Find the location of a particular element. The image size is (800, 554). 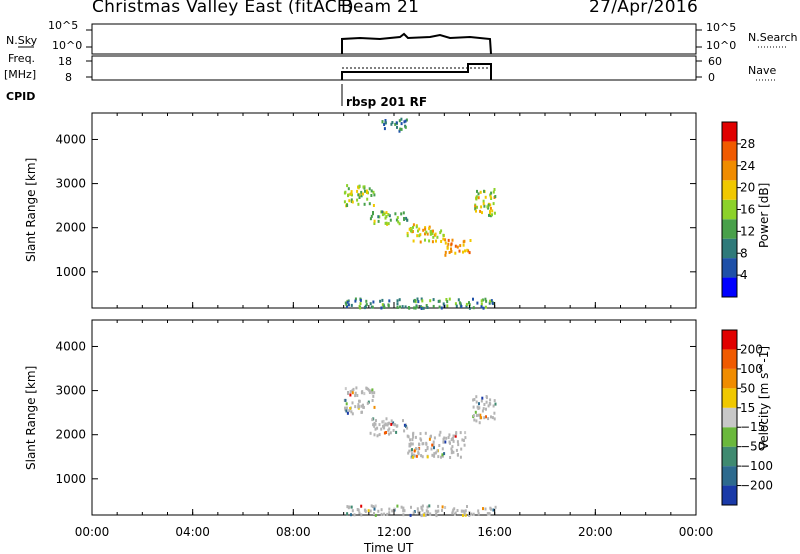

velocity-heatmap is located at coordinates (420, 452).